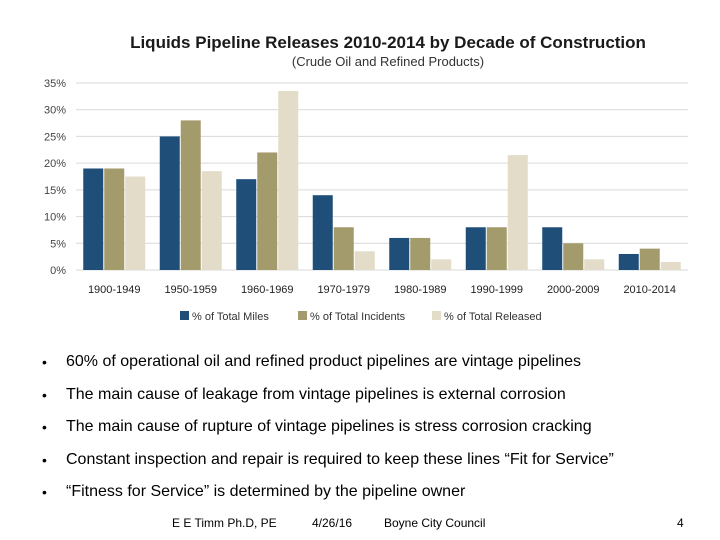  Describe the element at coordinates (573, 290) in the screenshot. I see `x-tick-label: 2000-2009` at that location.